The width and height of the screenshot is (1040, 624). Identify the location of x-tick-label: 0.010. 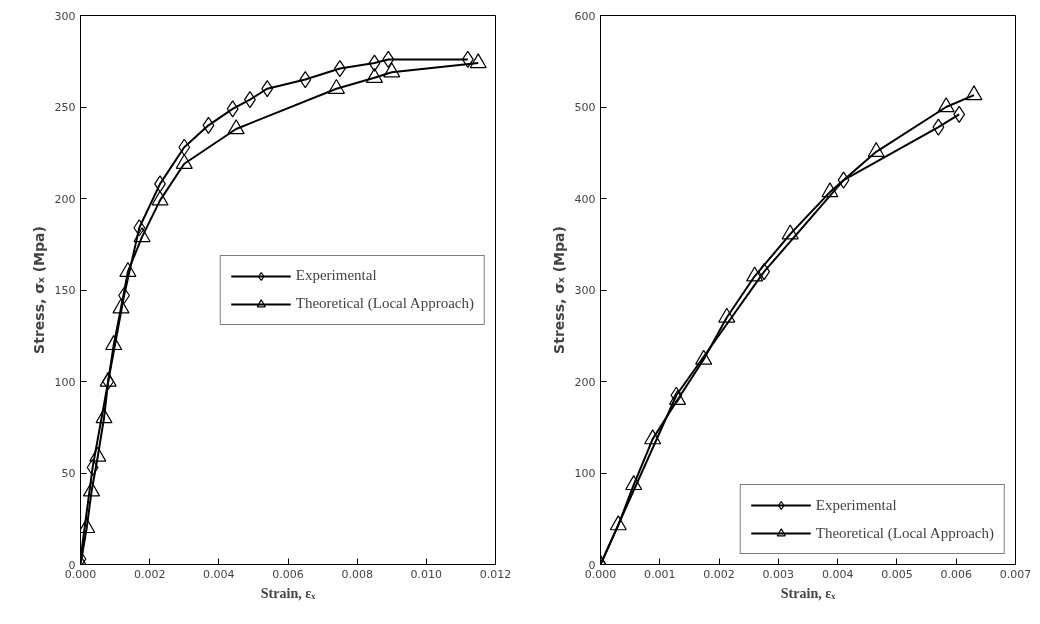
(426, 574).